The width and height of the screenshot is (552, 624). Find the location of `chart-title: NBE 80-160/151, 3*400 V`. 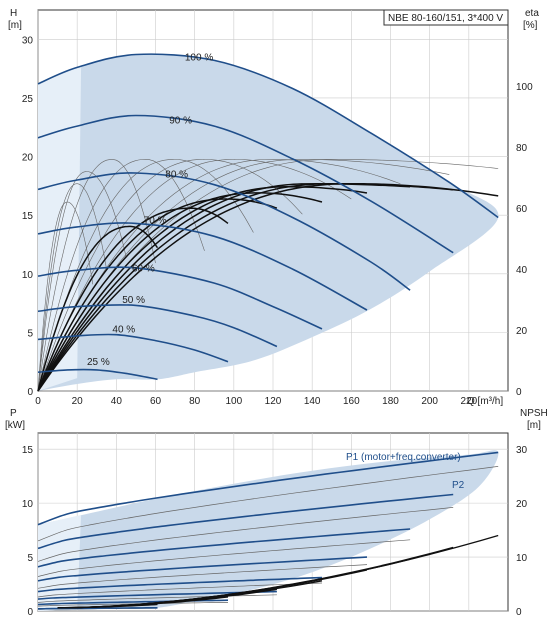

chart-title: NBE 80-160/151, 3*400 V is located at coordinates (445, 18).